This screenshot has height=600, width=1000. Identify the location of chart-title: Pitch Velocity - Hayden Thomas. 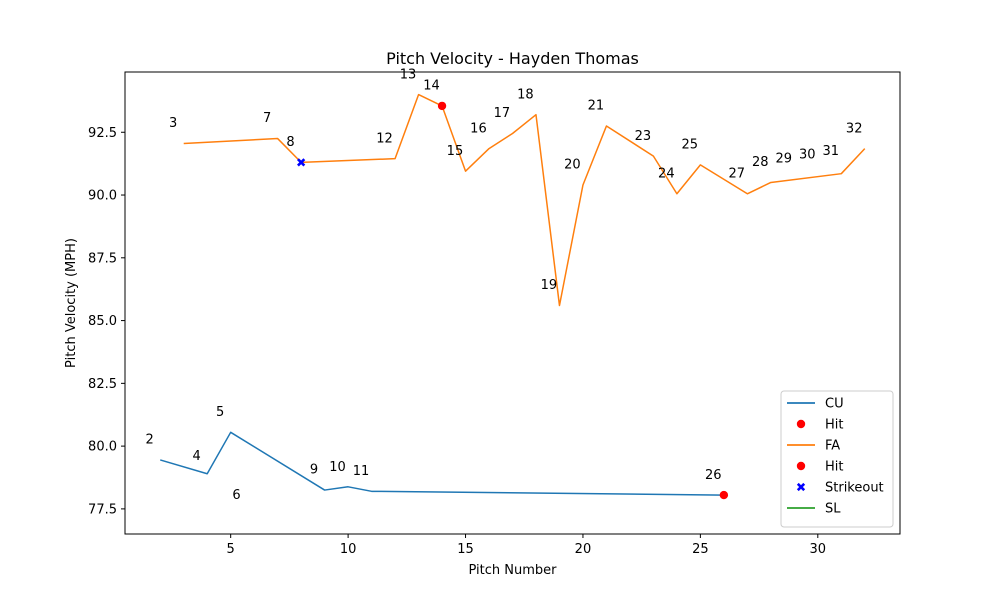
(512, 58).